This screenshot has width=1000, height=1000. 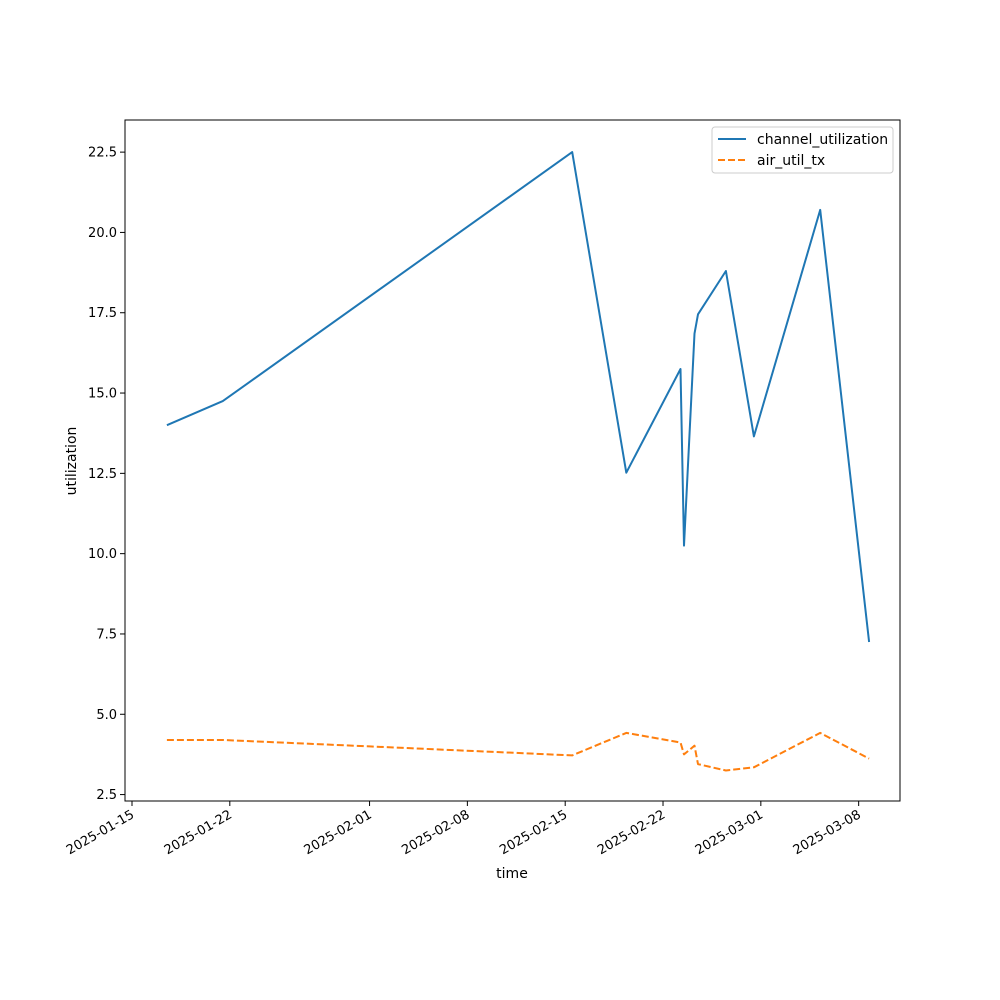 What do you see at coordinates (791, 161) in the screenshot?
I see `legend-label-air-util-tx: air_util_tx` at bounding box center [791, 161].